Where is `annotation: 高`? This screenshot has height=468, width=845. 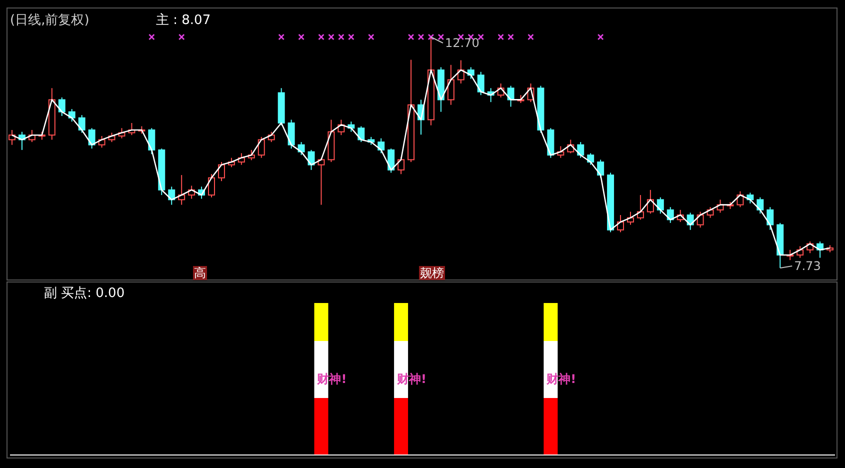 annotation: 高 is located at coordinates (200, 273).